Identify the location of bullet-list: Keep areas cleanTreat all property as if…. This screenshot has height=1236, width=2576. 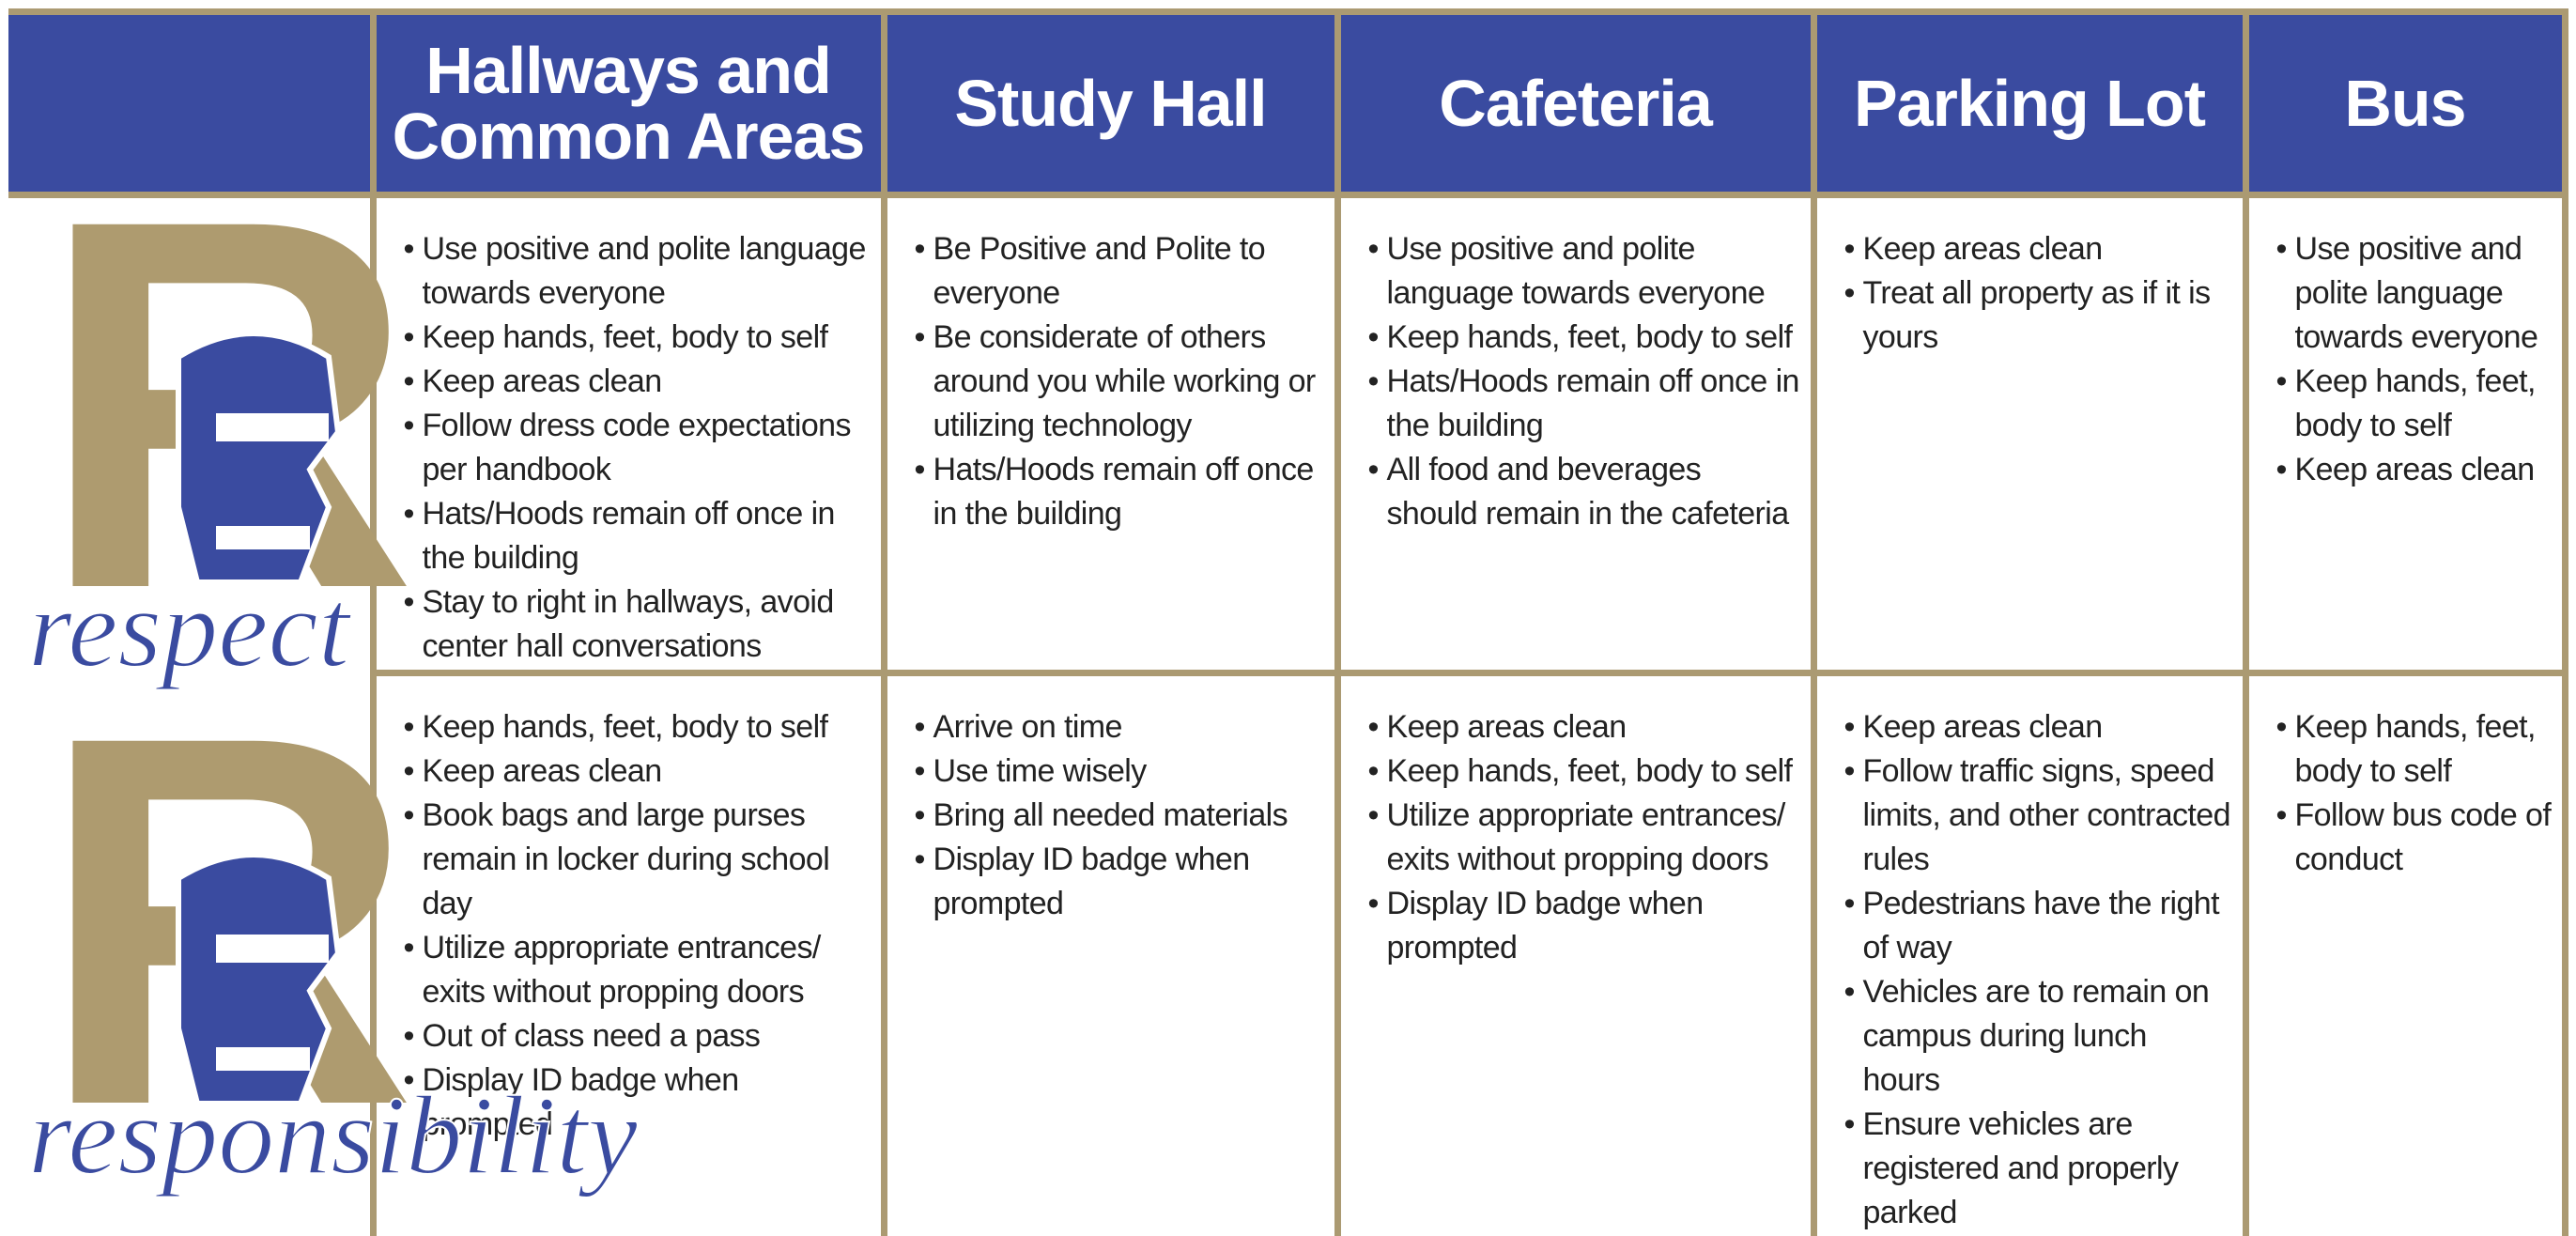
(2030, 279).